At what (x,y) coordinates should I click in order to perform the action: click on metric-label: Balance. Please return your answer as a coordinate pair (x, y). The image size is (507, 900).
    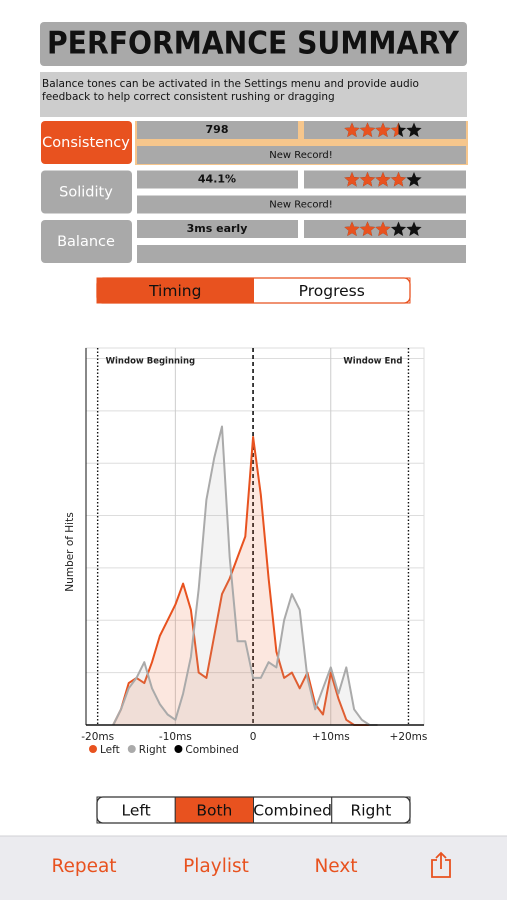
    Looking at the image, I should click on (86, 242).